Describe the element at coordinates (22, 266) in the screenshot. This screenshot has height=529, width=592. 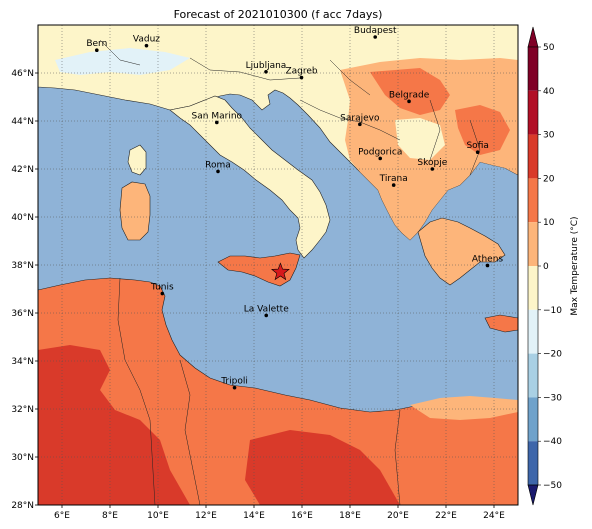
I see `y-tick-label: 38°N` at that location.